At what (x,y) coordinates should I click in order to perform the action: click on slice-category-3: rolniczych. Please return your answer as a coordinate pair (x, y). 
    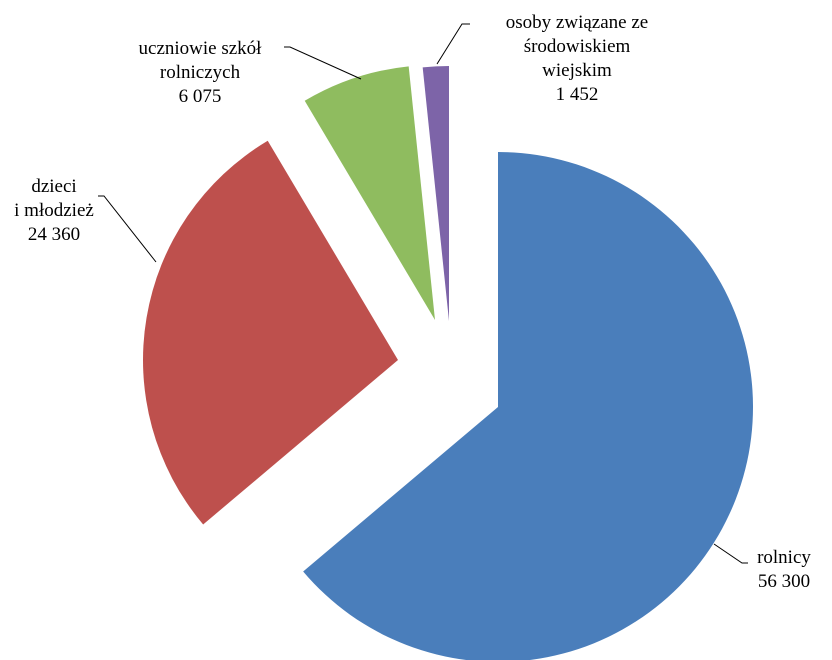
    Looking at the image, I should click on (200, 72).